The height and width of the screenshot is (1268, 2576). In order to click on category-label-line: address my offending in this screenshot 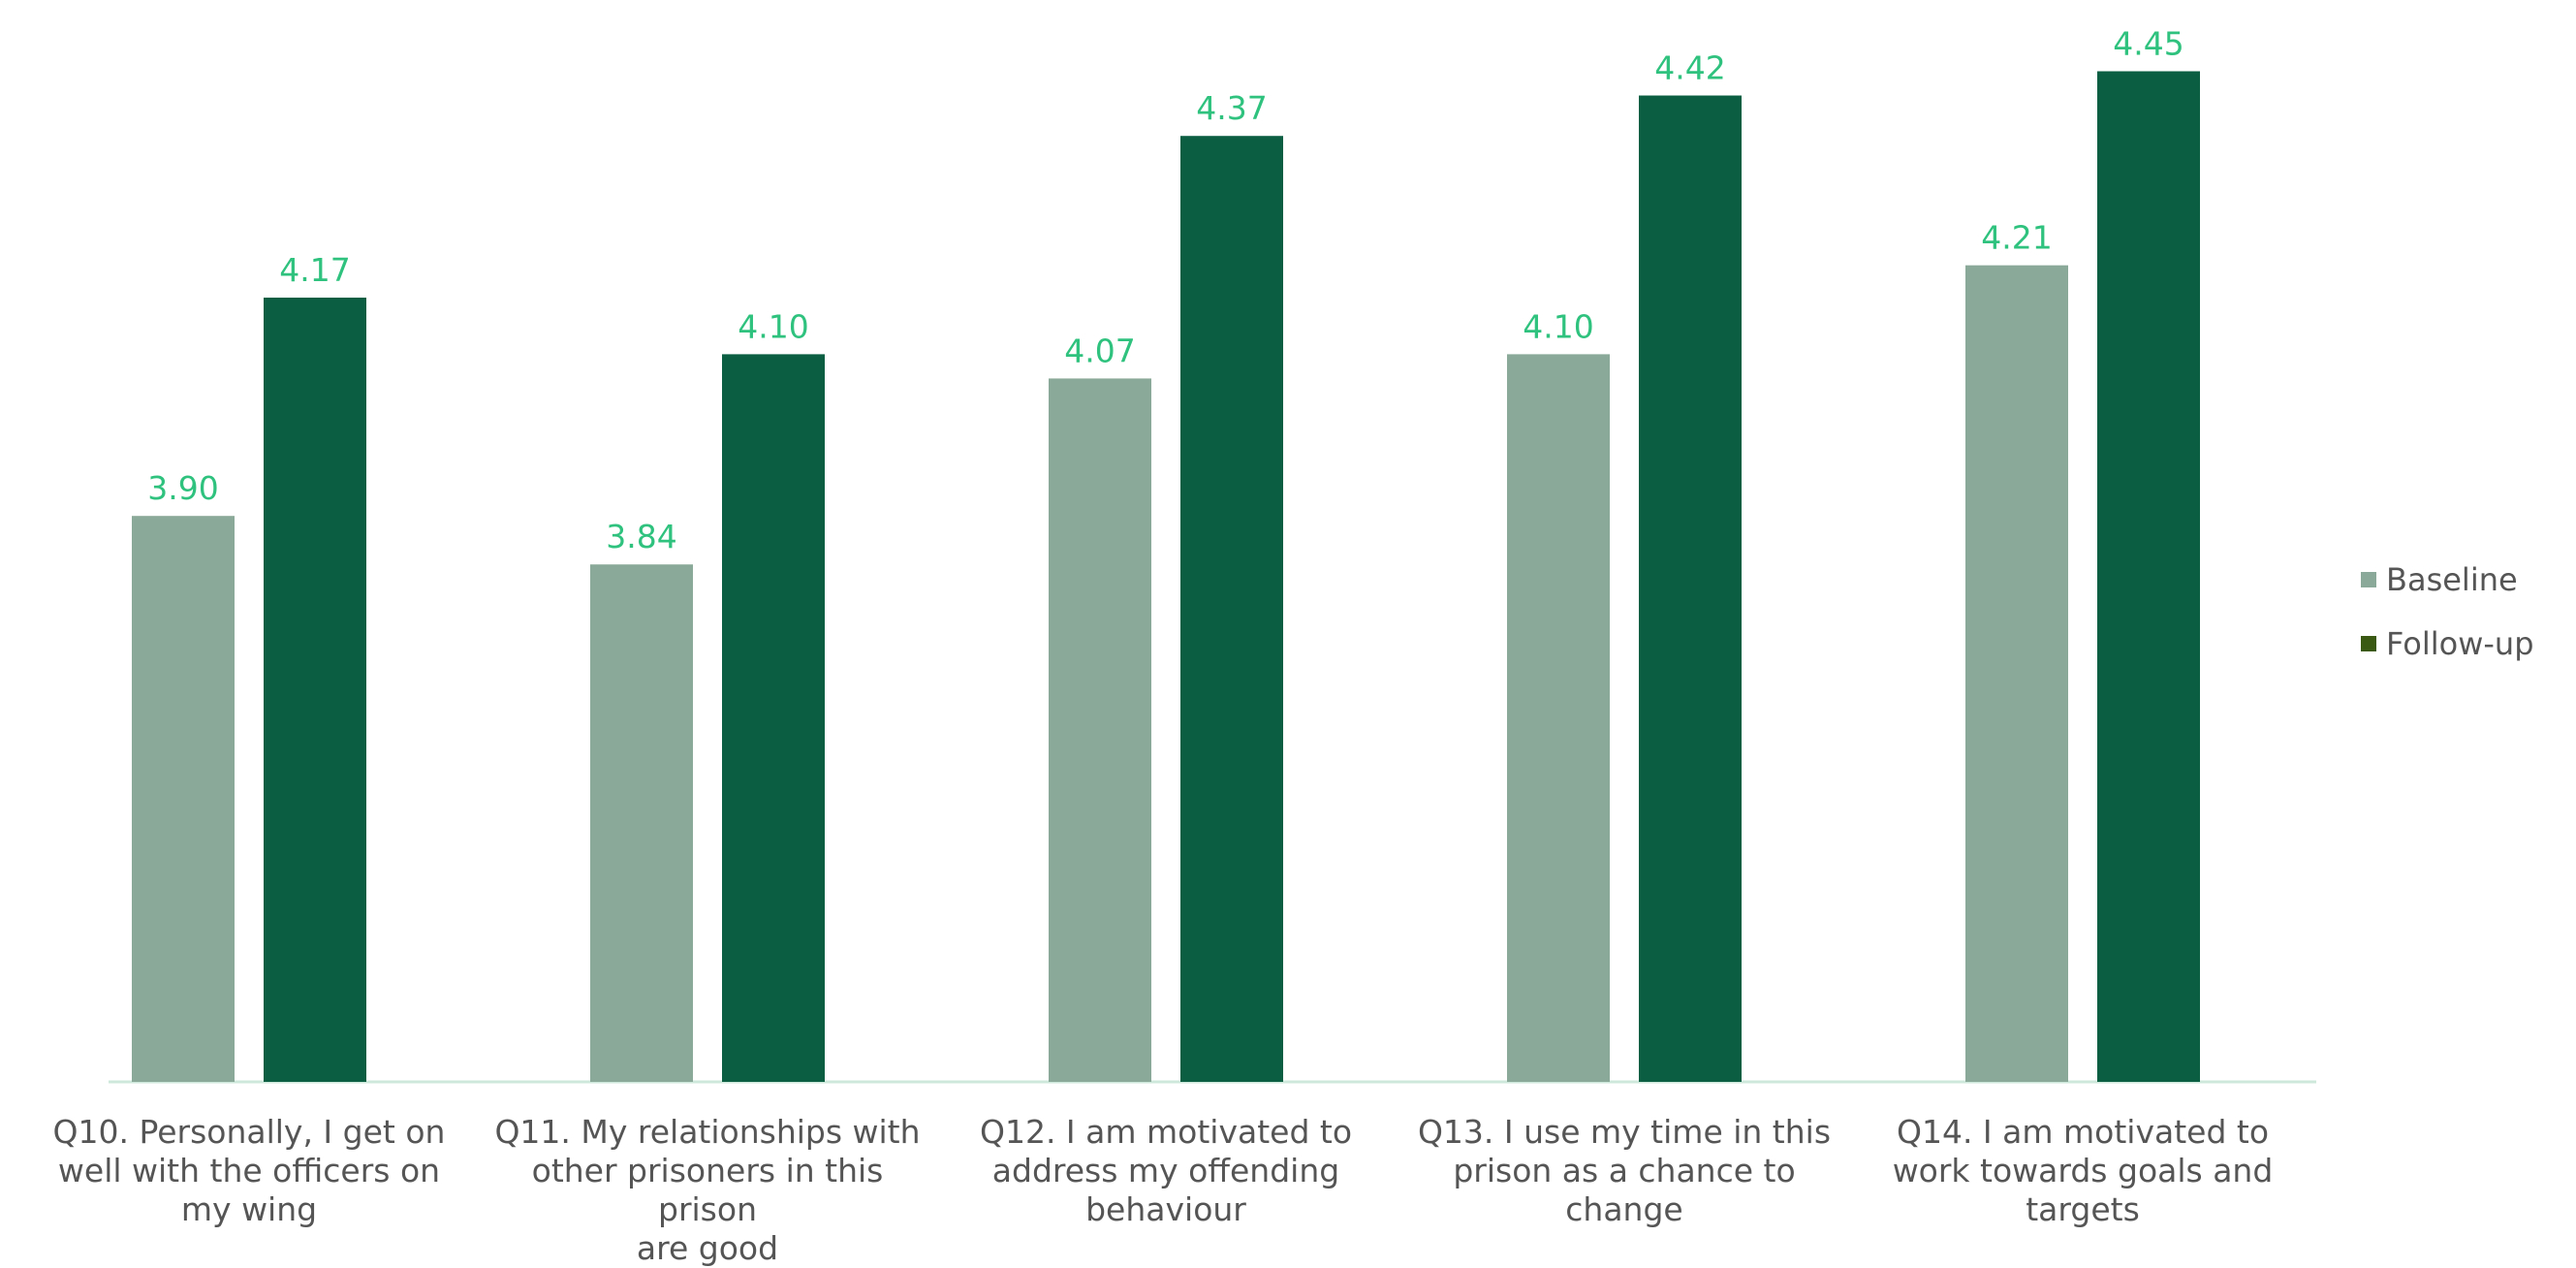, I will do `click(1165, 1170)`.